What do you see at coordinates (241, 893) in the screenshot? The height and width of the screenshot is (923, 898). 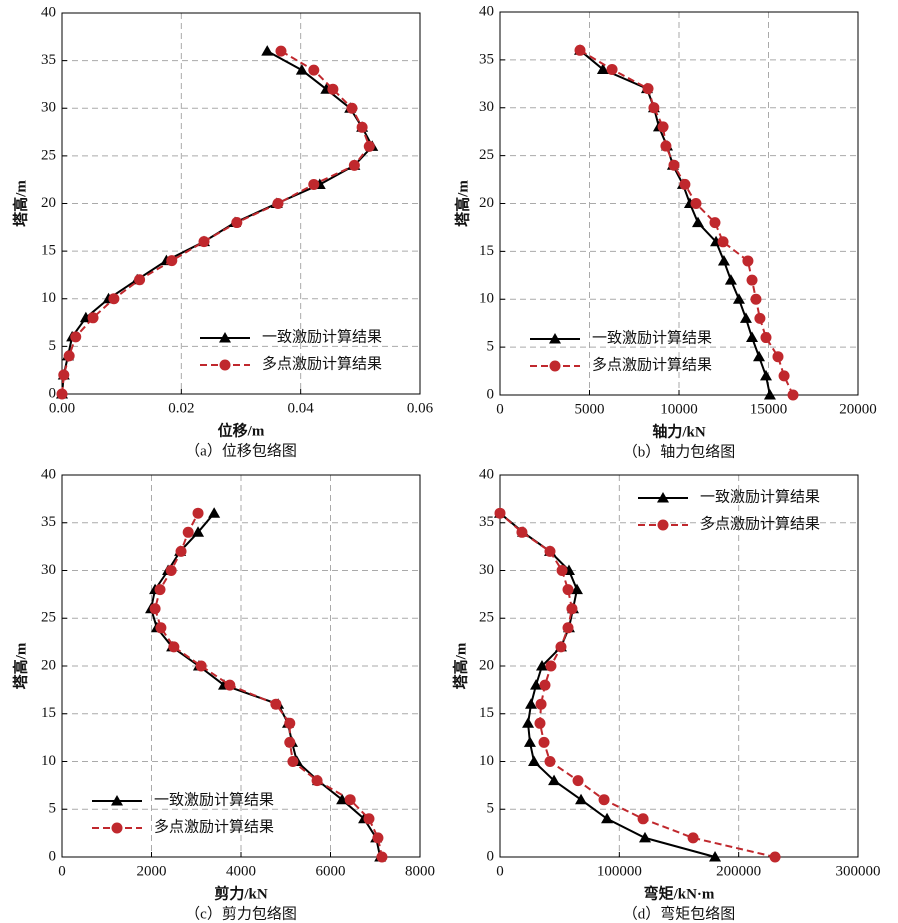 I see `x-axis-label: 剪力/kN` at bounding box center [241, 893].